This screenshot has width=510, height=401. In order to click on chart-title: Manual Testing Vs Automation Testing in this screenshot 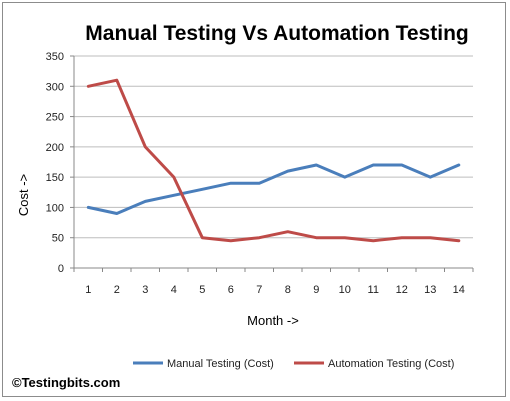, I will do `click(276, 33)`.